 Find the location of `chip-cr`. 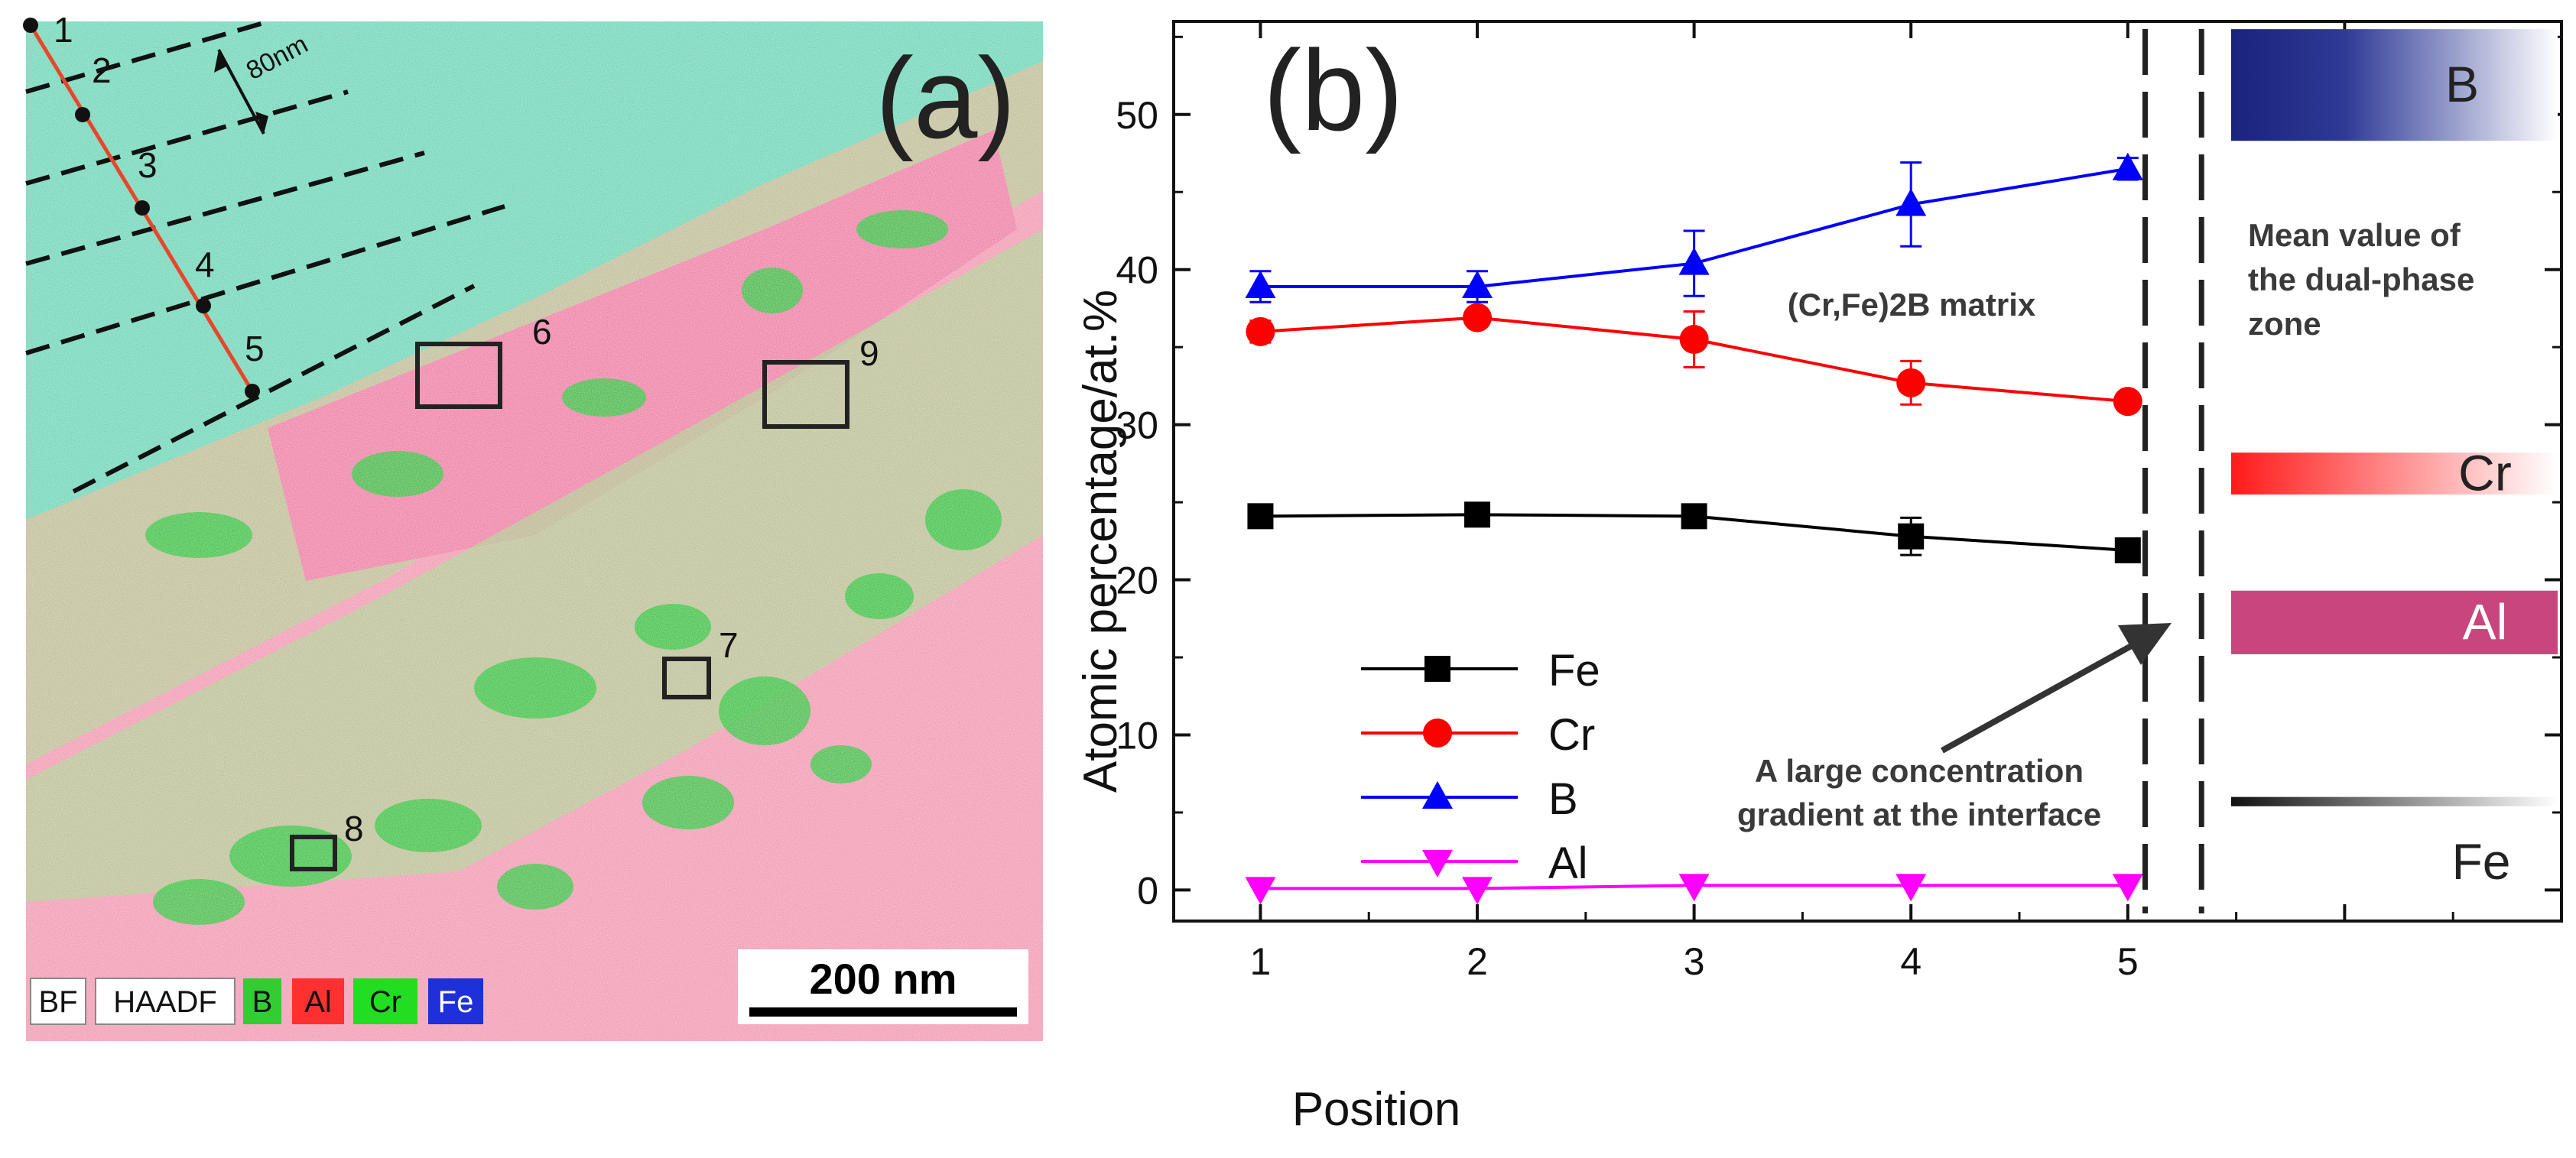

chip-cr is located at coordinates (385, 1001).